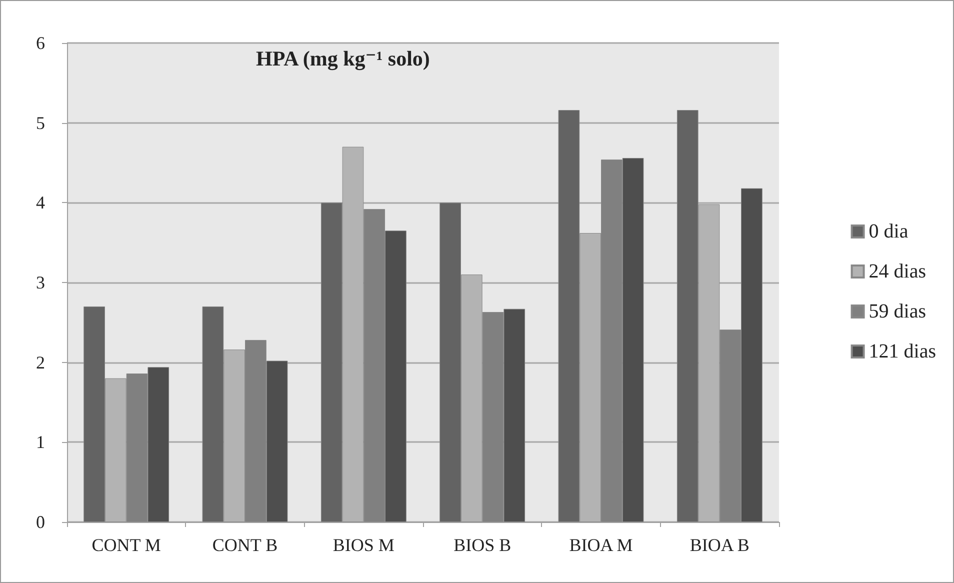  Describe the element at coordinates (897, 271) in the screenshot. I see `legend-label: 24 dias` at that location.